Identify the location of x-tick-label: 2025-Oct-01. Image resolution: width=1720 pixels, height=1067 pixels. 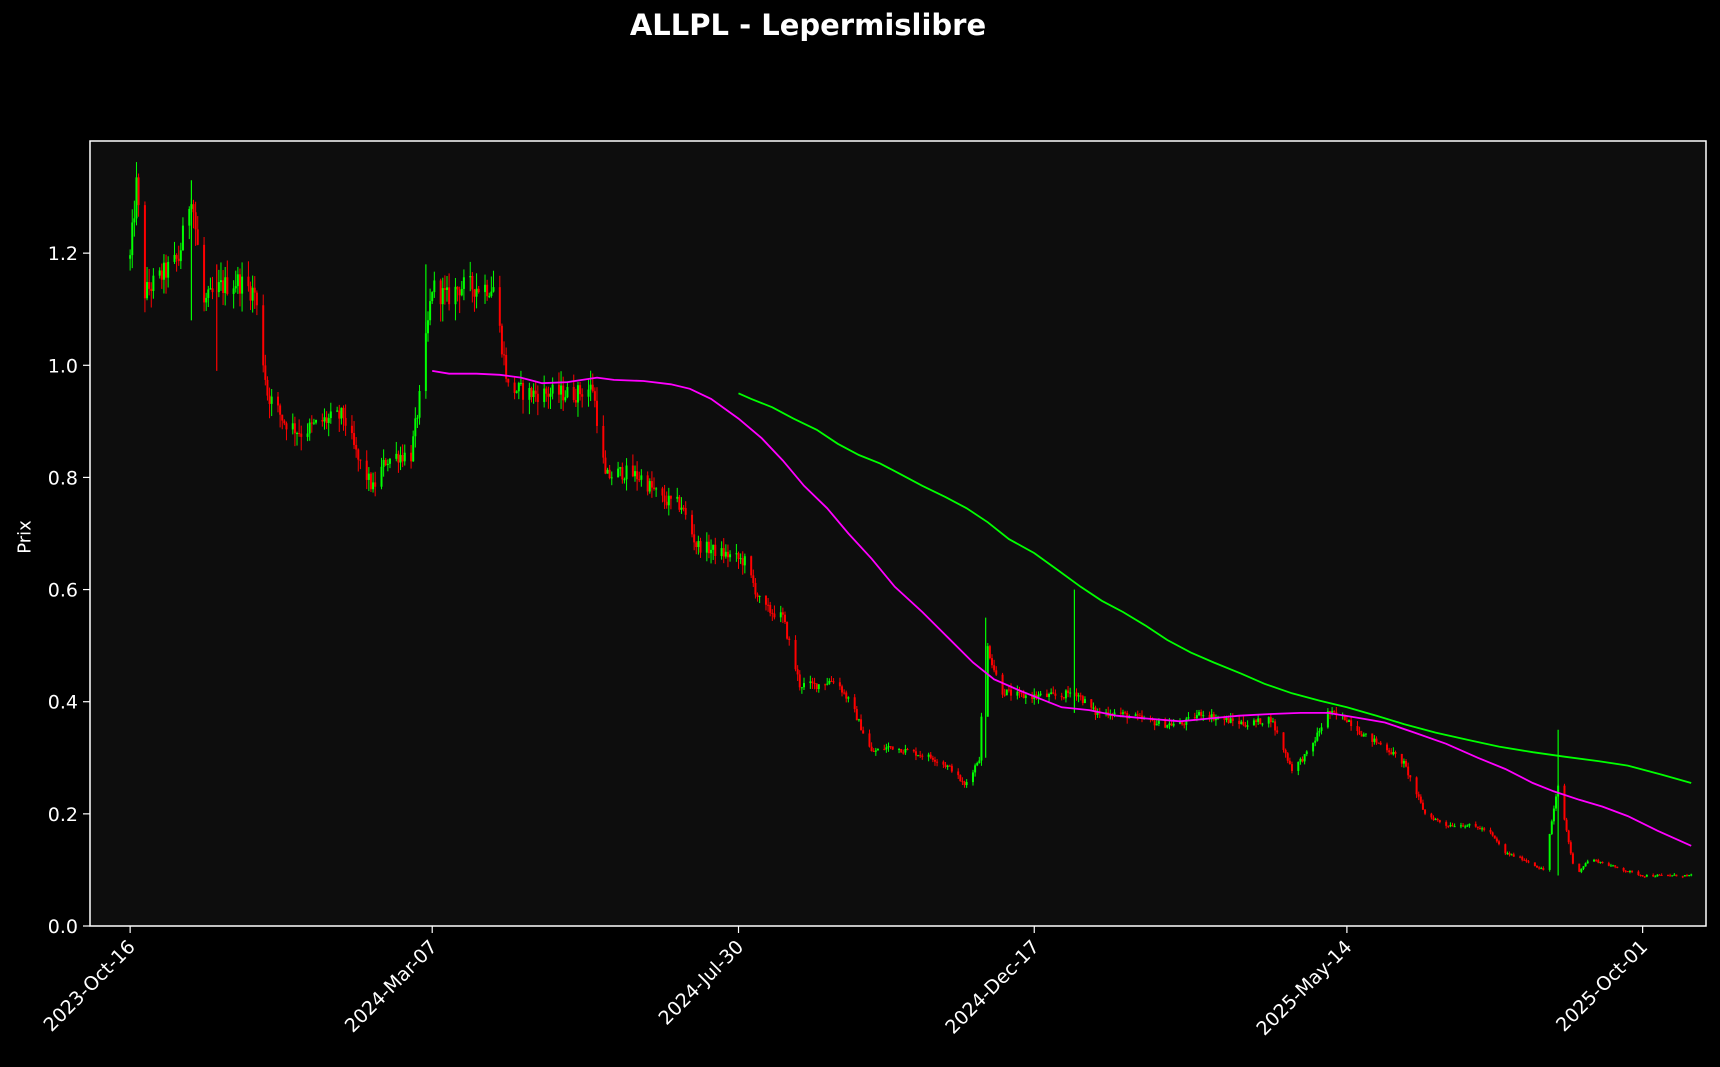
(1602, 986).